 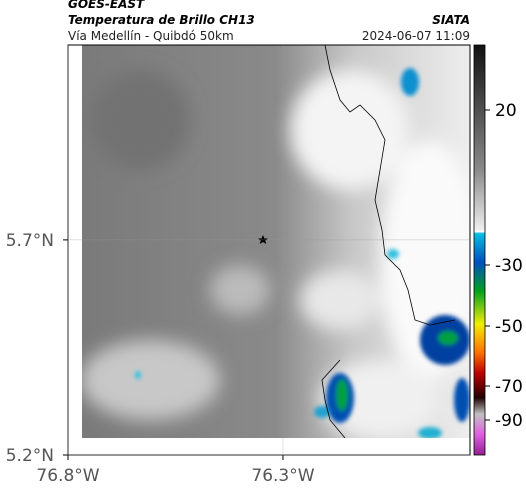 What do you see at coordinates (67, 476) in the screenshot?
I see `x-tick-label: 76.8°W` at bounding box center [67, 476].